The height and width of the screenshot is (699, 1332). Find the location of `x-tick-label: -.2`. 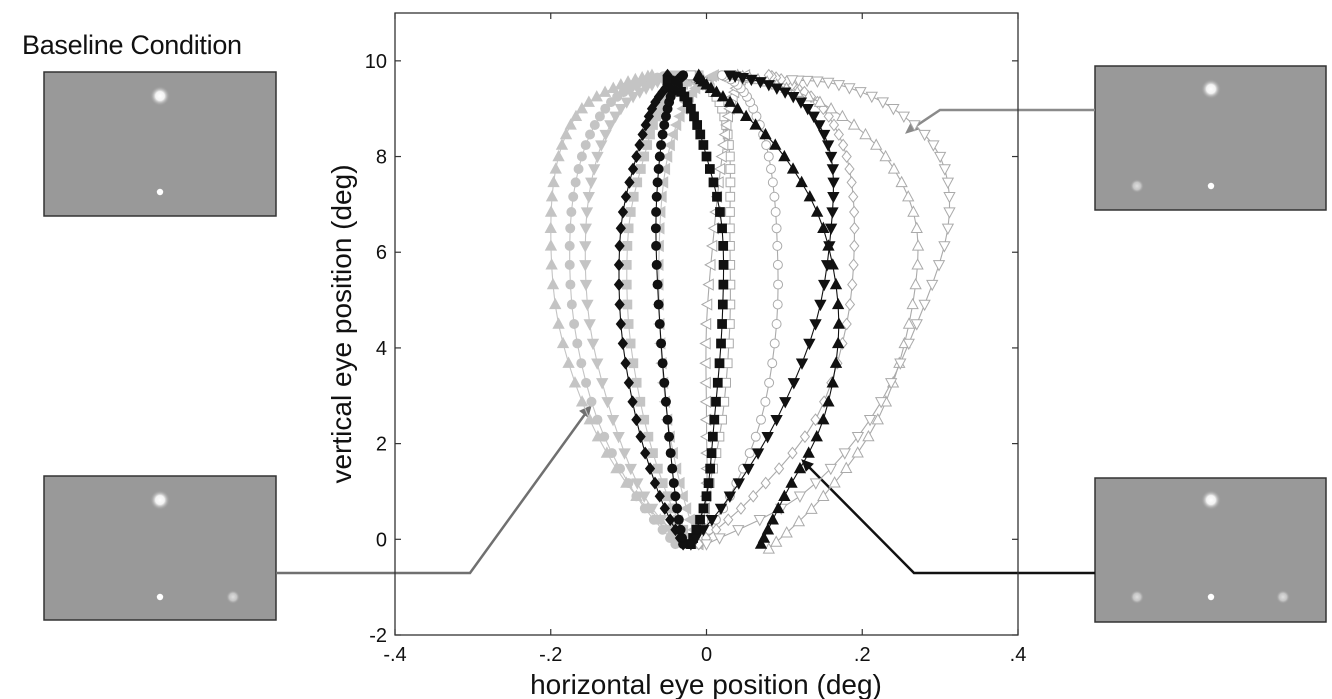

x-tick-label: -.2 is located at coordinates (550, 655).